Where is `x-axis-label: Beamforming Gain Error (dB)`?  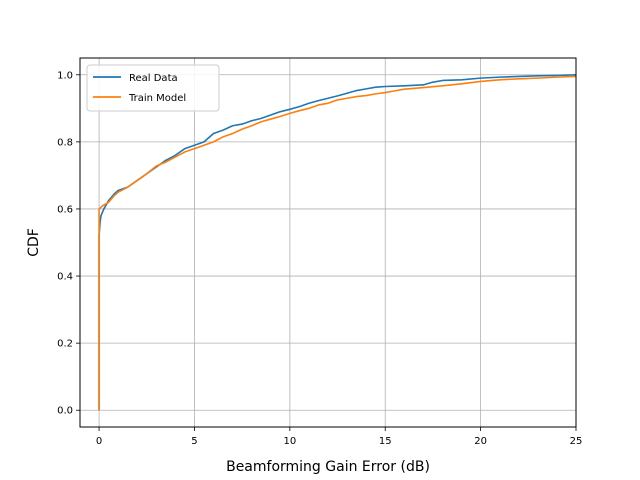
x-axis-label: Beamforming Gain Error (dB) is located at coordinates (328, 467).